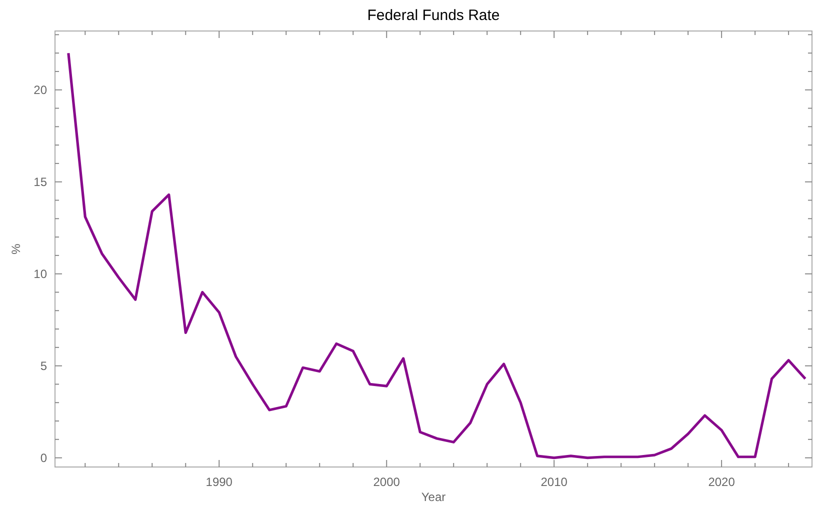 The height and width of the screenshot is (507, 814). I want to click on y-tick-label: 0, so click(44, 457).